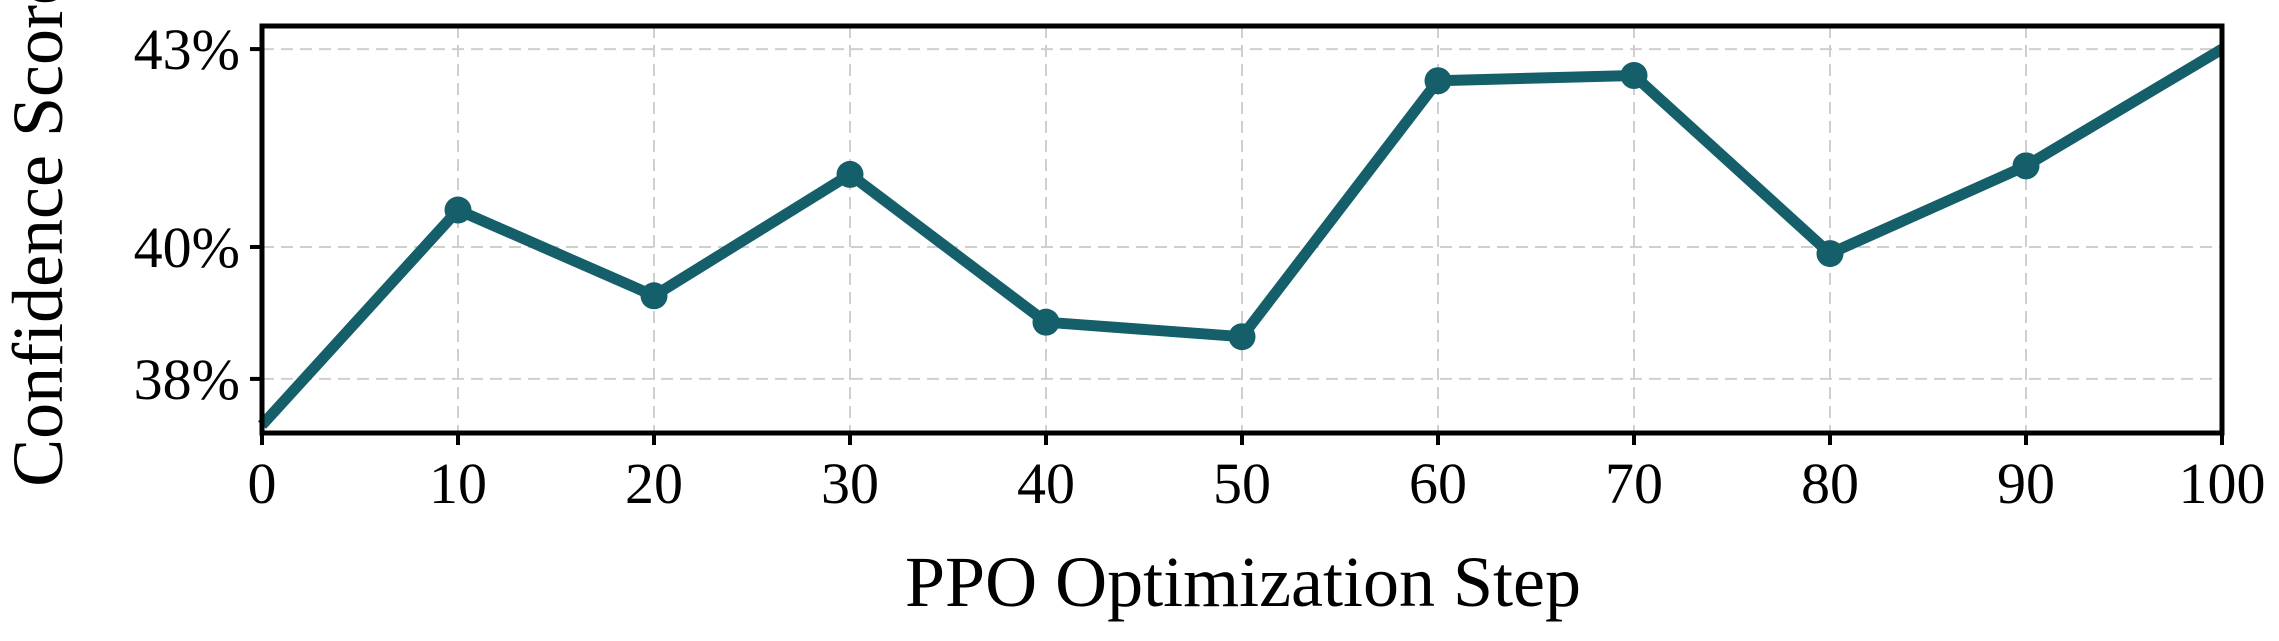 The width and height of the screenshot is (2279, 641). Describe the element at coordinates (2026, 483) in the screenshot. I see `x-tick-label: 90` at that location.